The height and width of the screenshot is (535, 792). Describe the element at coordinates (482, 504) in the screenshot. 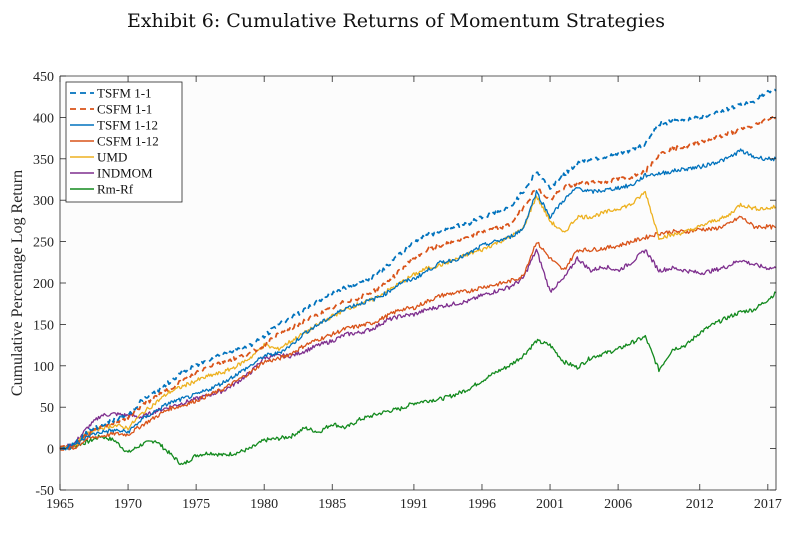

I see `x-tick-label: 1996` at that location.